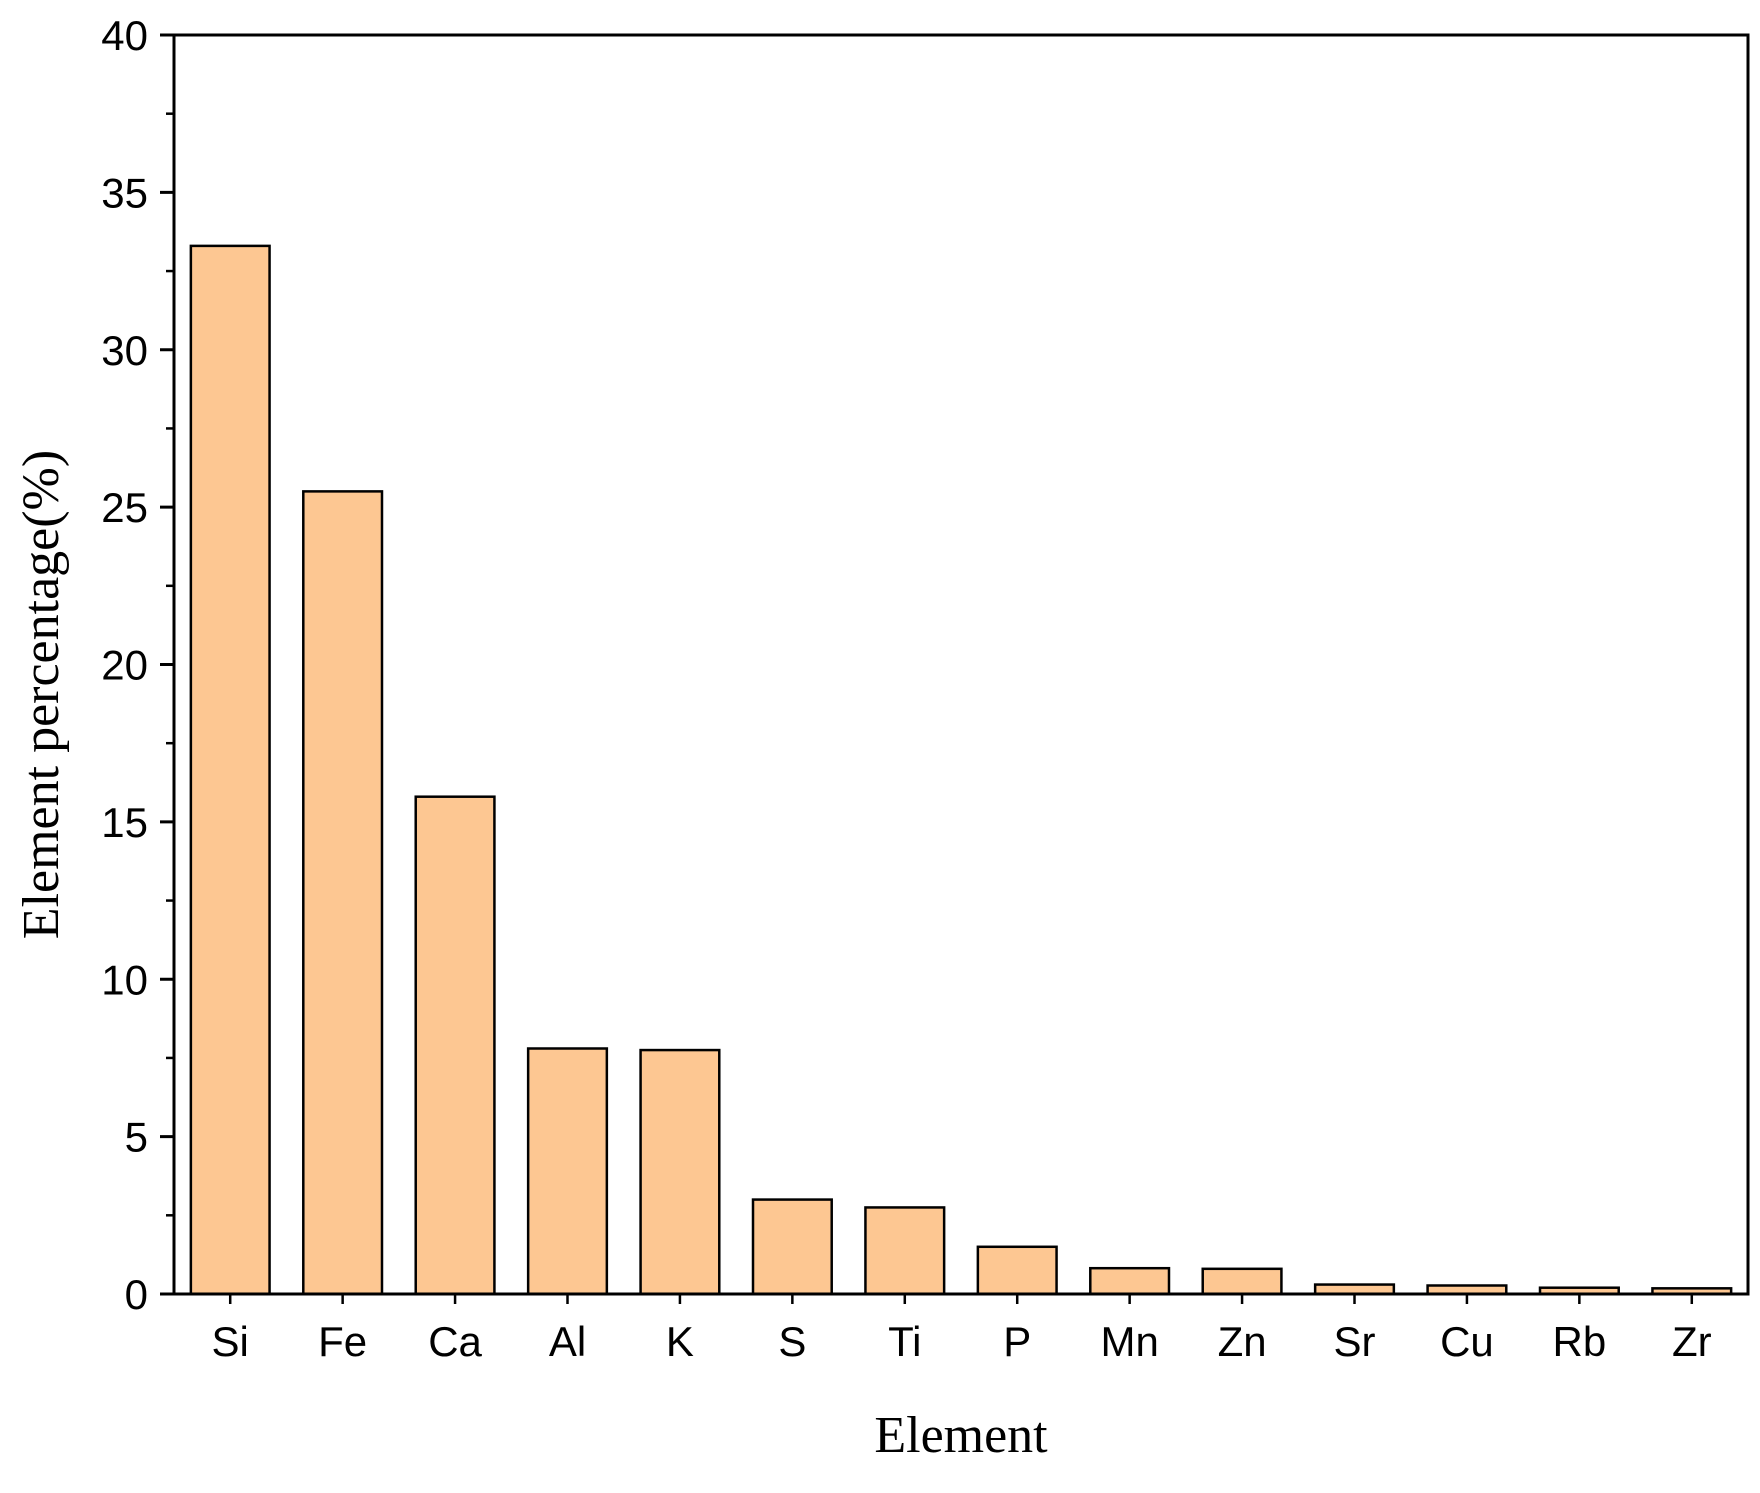  Describe the element at coordinates (342, 1341) in the screenshot. I see `x-tick-label-fe: Fe` at that location.